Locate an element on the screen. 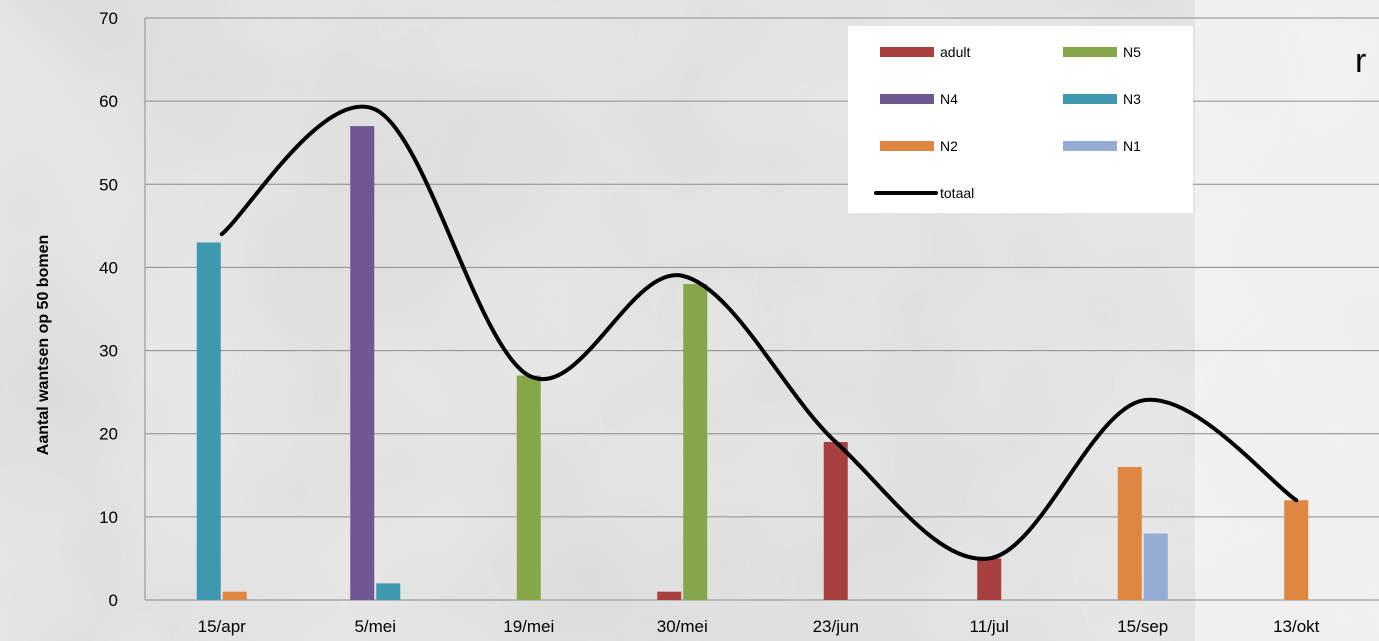  x-tick-label: 23/jun is located at coordinates (836, 626).